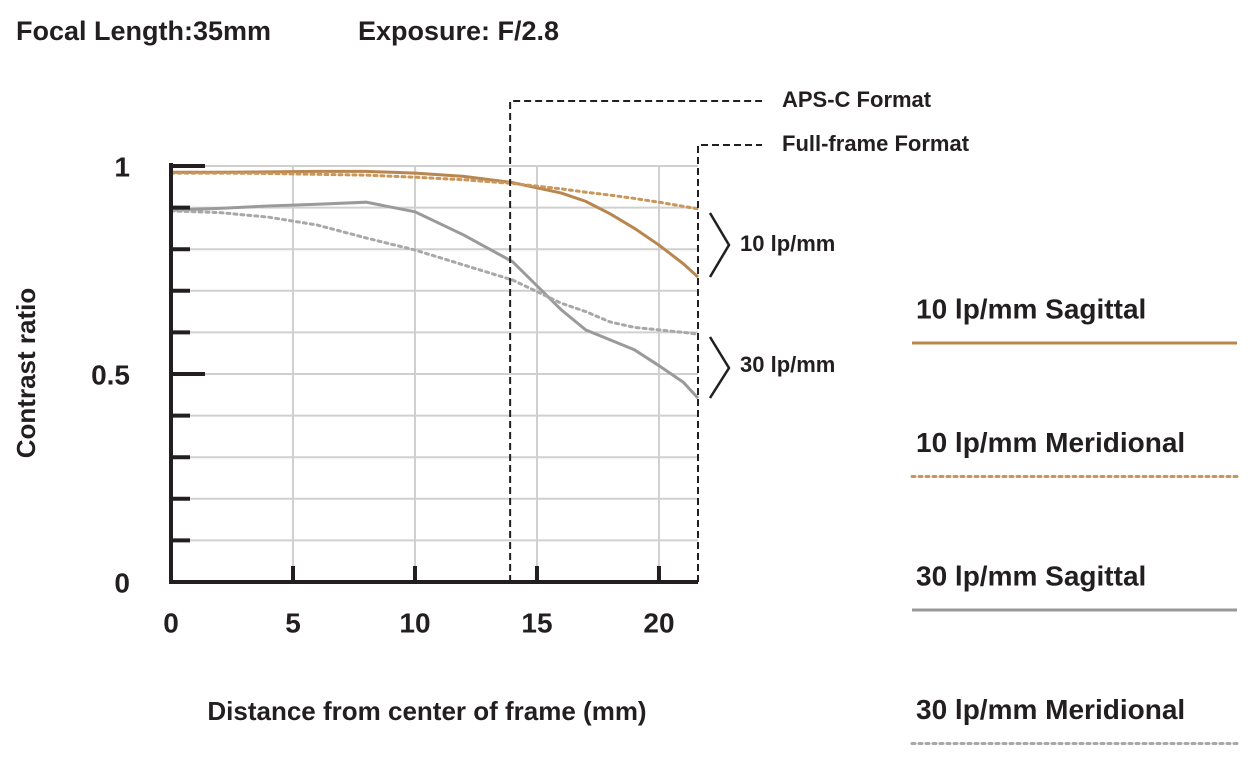 The height and width of the screenshot is (762, 1255). I want to click on y-tick-label: 1, so click(122, 166).